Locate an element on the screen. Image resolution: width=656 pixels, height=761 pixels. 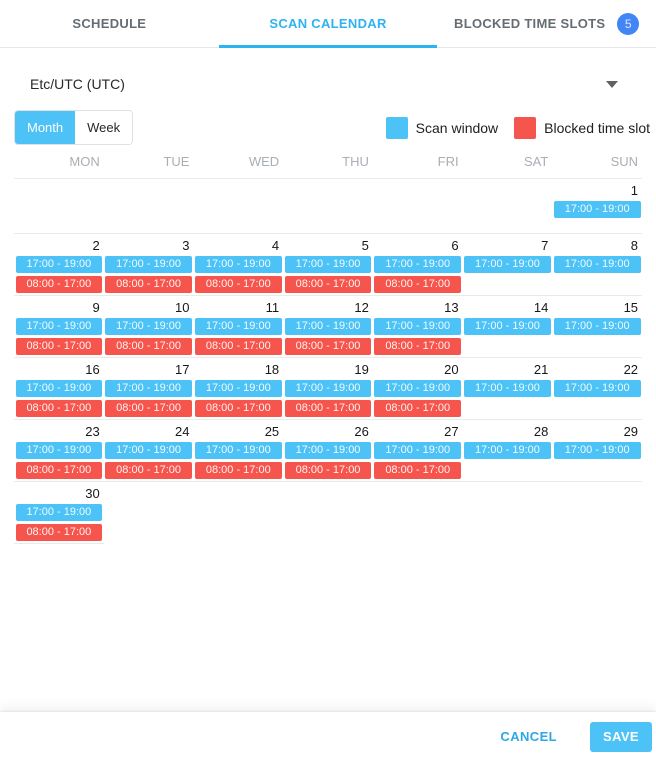
day-cell: 22 17:00 - 19:00 is located at coordinates (597, 388).